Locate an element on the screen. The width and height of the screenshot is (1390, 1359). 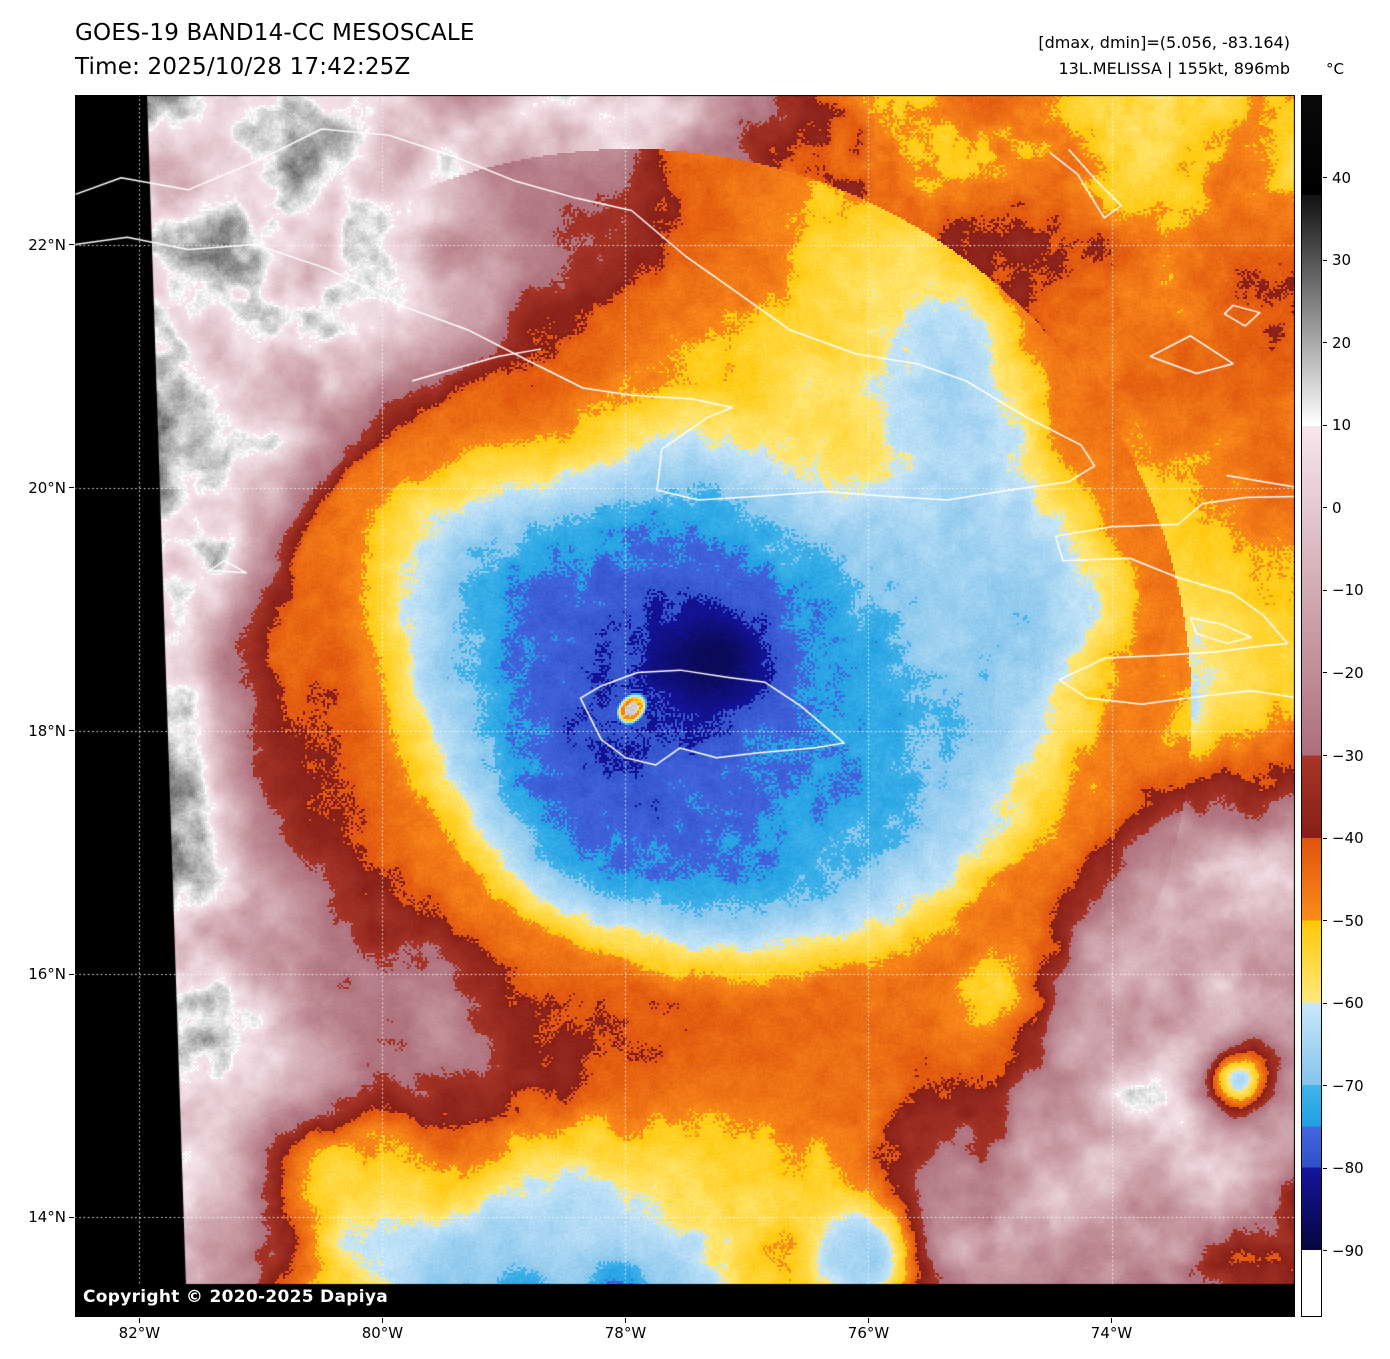
colorbar-tick-label: −90 is located at coordinates (1348, 1250).